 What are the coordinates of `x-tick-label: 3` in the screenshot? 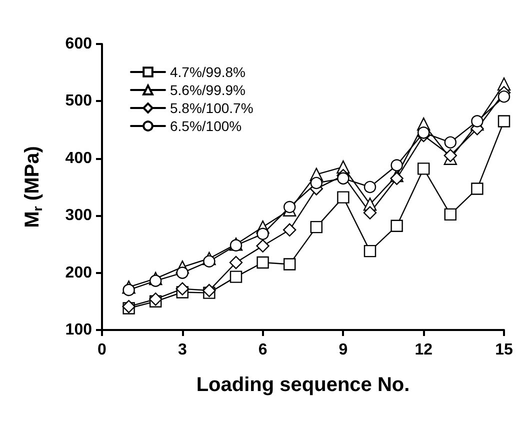 It's located at (182, 350).